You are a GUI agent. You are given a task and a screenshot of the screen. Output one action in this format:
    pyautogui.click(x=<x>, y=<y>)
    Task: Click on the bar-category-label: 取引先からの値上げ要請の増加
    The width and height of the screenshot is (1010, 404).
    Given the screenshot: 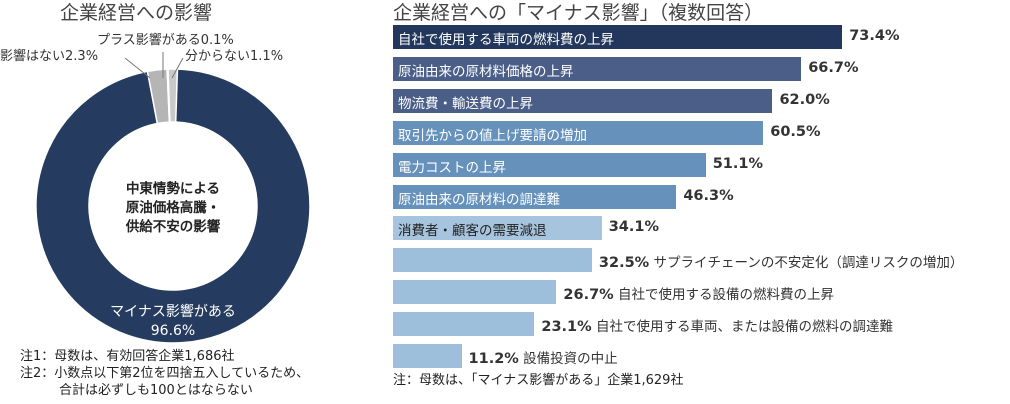 What is the action you would take?
    pyautogui.click(x=492, y=135)
    